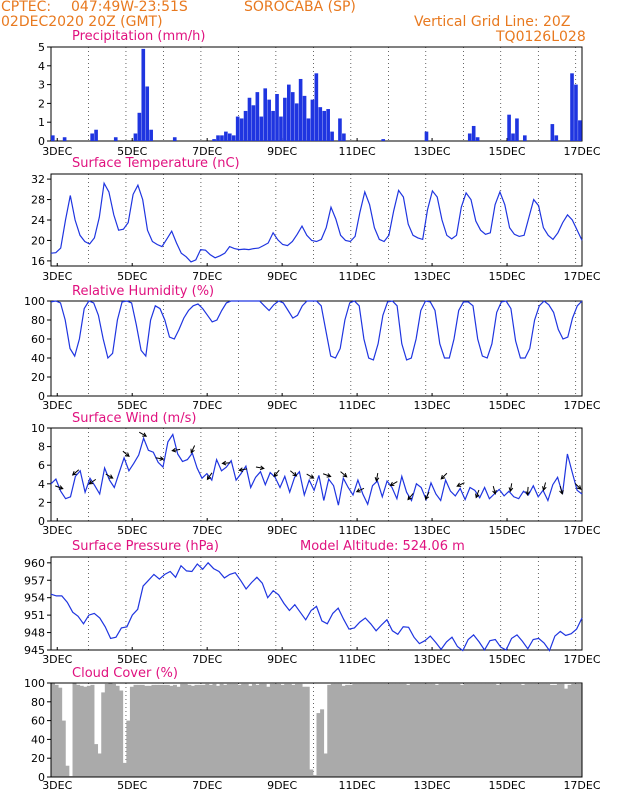 The height and width of the screenshot is (800, 618). Describe the element at coordinates (492, 22) in the screenshot. I see `header-grid-note: Vertical Grid Line: 20Z` at that location.